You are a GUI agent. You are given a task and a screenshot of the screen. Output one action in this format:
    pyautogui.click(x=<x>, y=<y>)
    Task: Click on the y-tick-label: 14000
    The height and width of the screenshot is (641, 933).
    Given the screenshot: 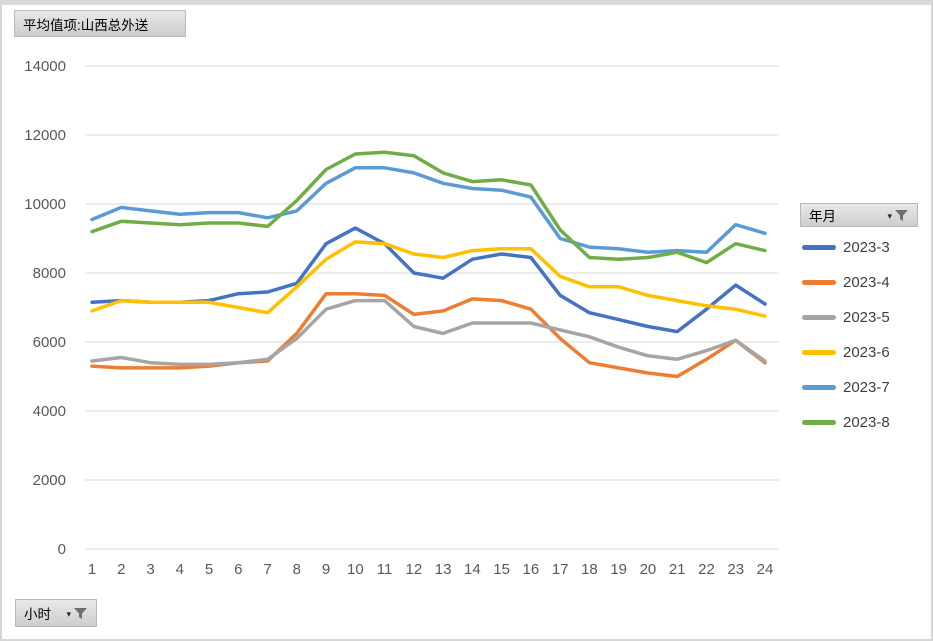 What is the action you would take?
    pyautogui.click(x=45, y=66)
    